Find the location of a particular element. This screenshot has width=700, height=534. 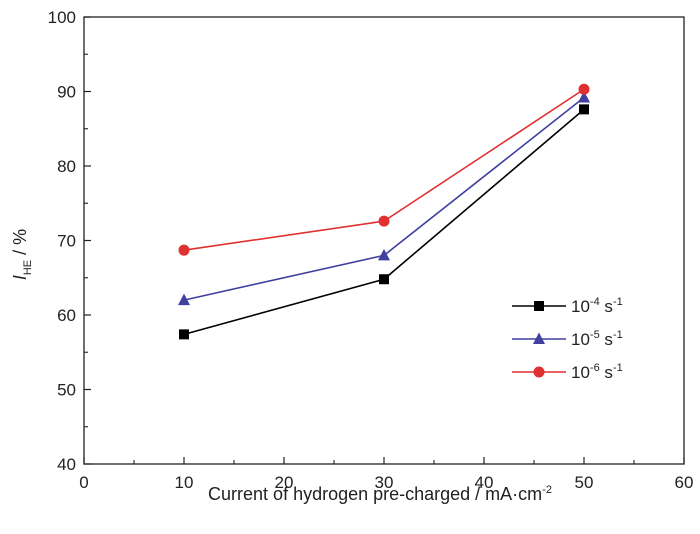

x-tick-label: 20 is located at coordinates (284, 482).